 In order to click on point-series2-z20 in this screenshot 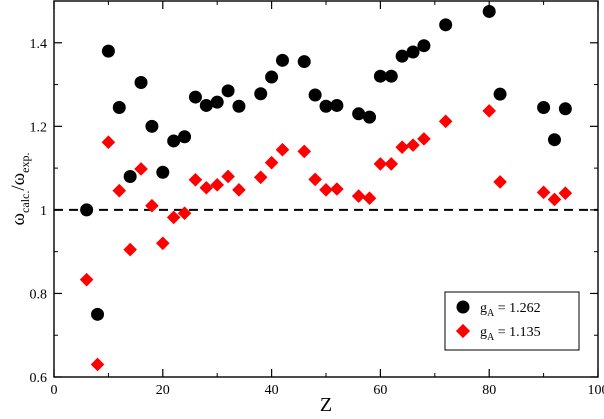, I will do `click(163, 244)`.